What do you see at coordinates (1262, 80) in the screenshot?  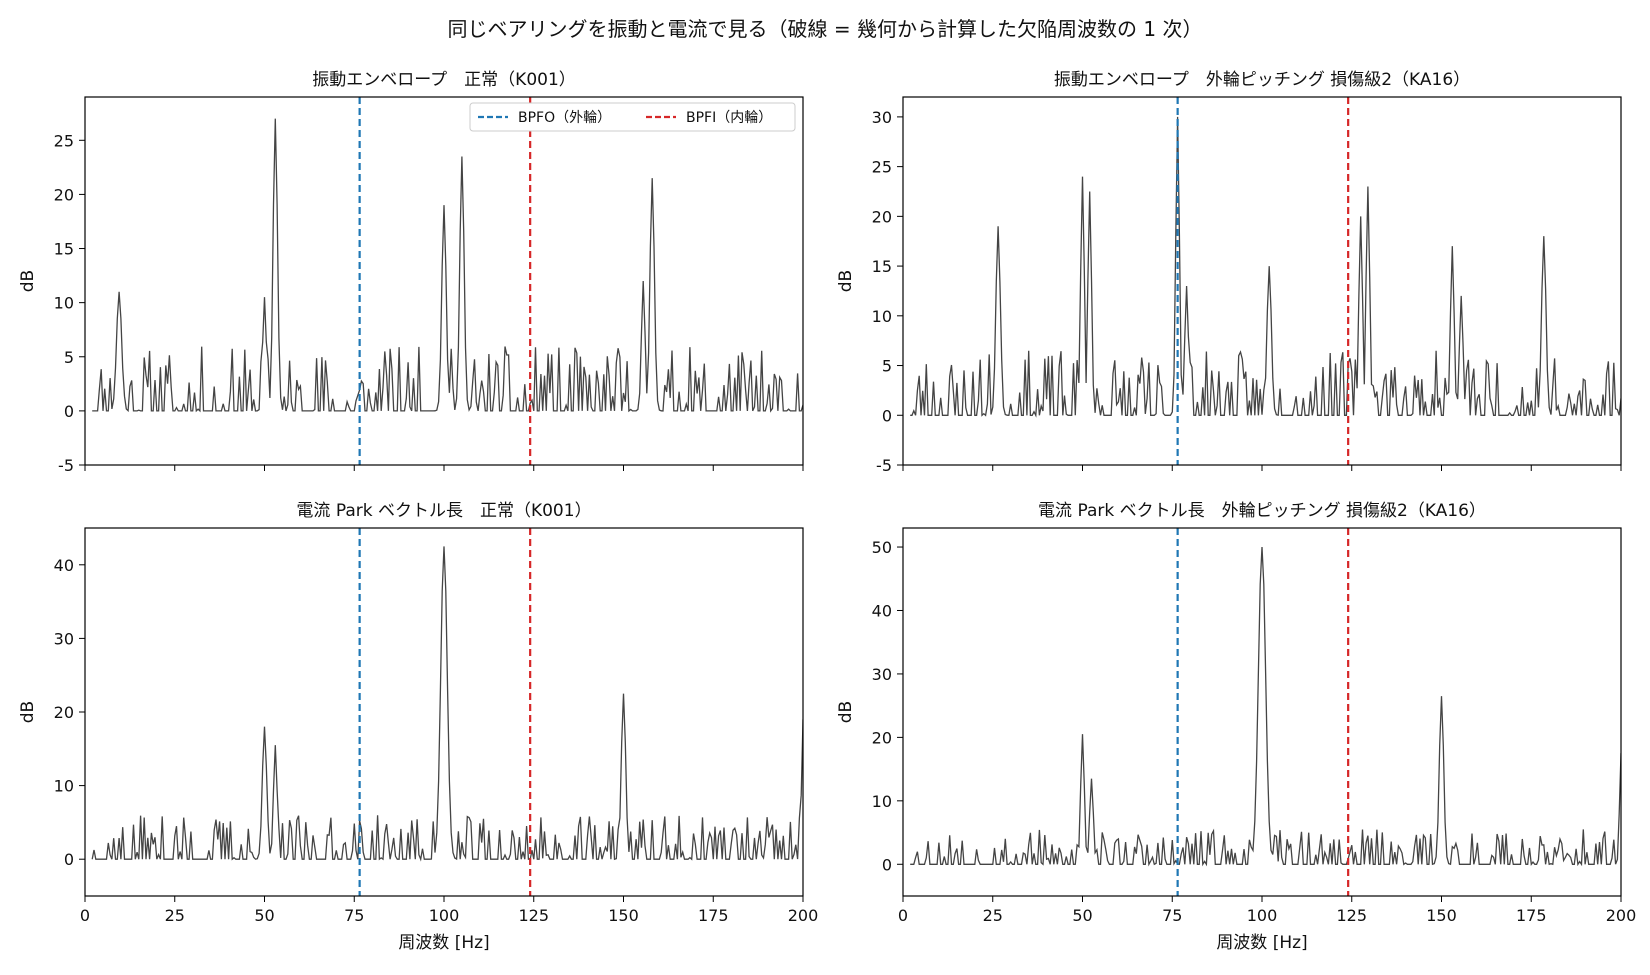 I see `panel-title: 振動エンベロープ 外輪ピッチング 損傷級2（KA16）` at bounding box center [1262, 80].